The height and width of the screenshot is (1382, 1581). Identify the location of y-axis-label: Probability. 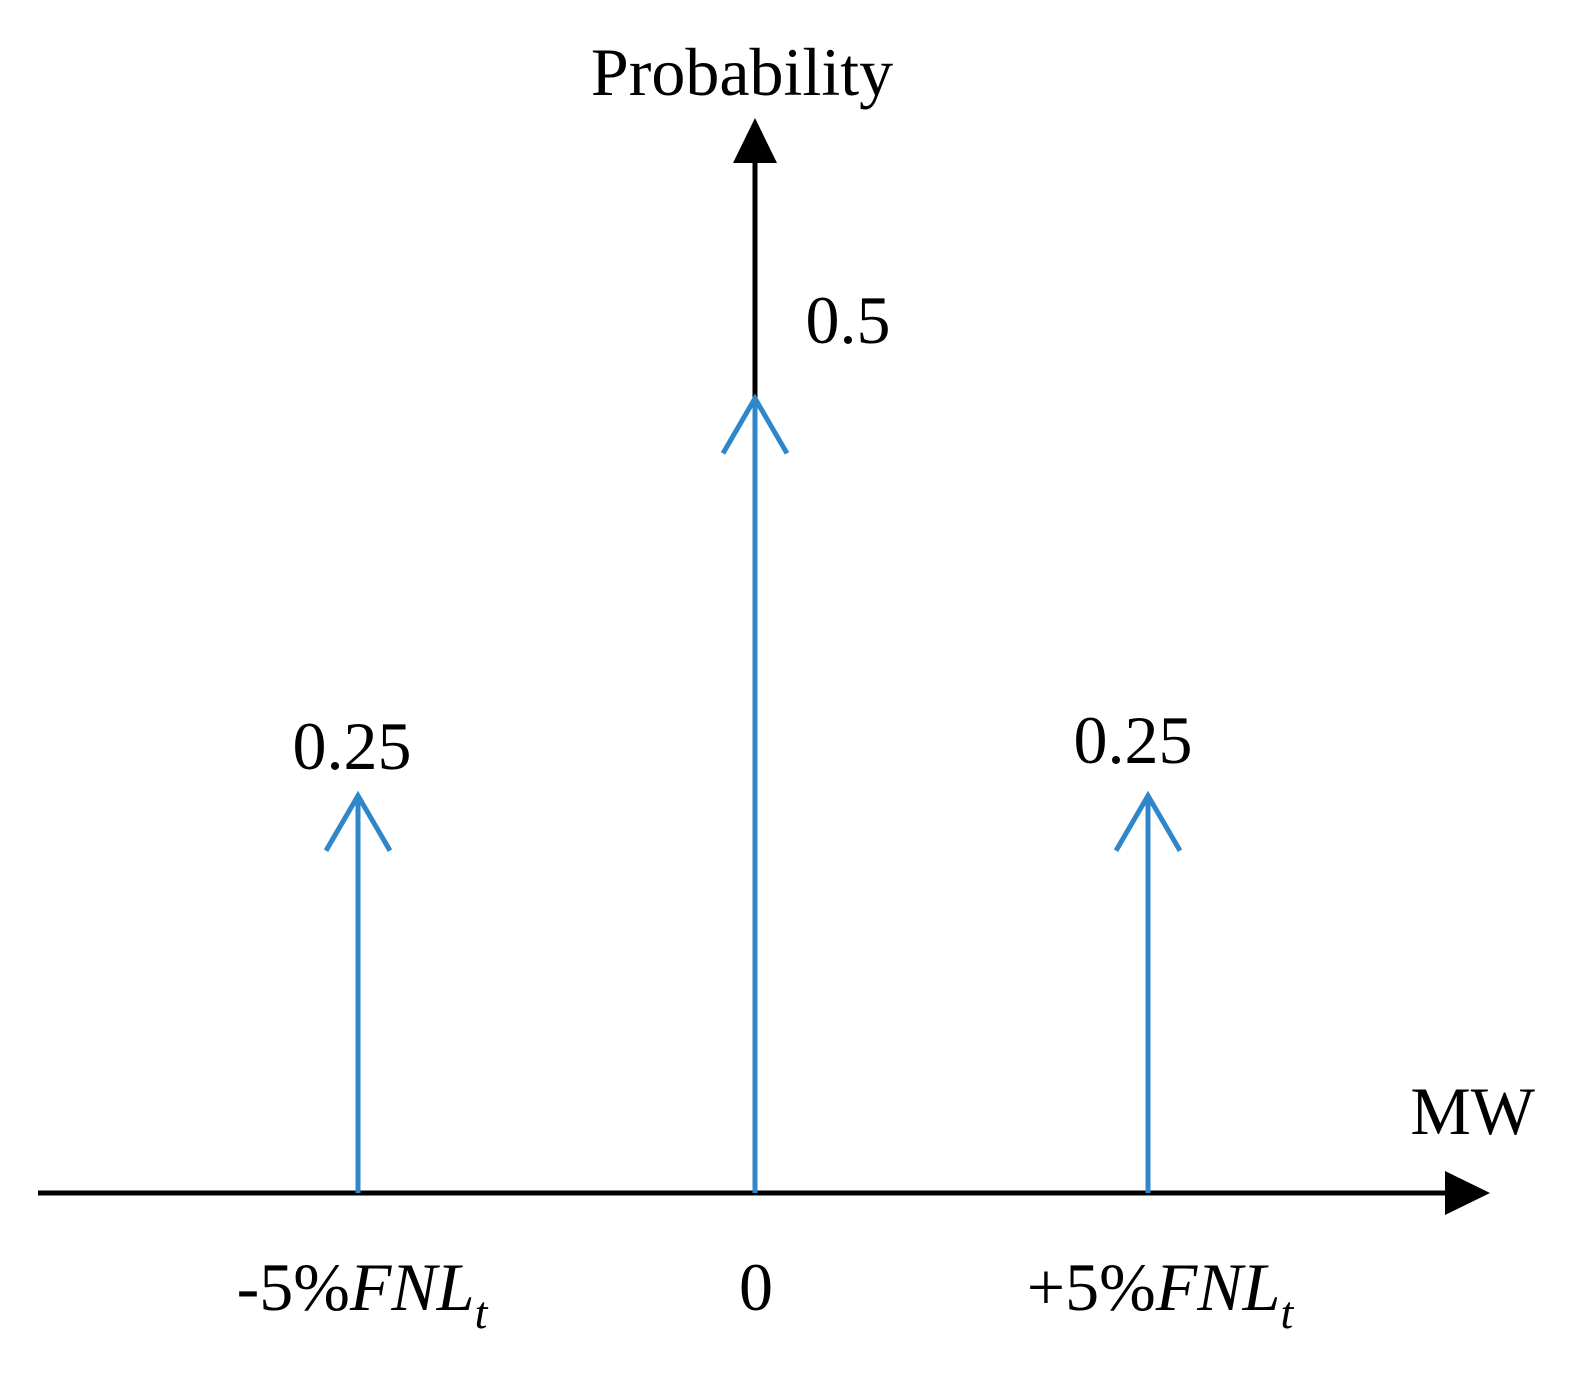
(742, 72).